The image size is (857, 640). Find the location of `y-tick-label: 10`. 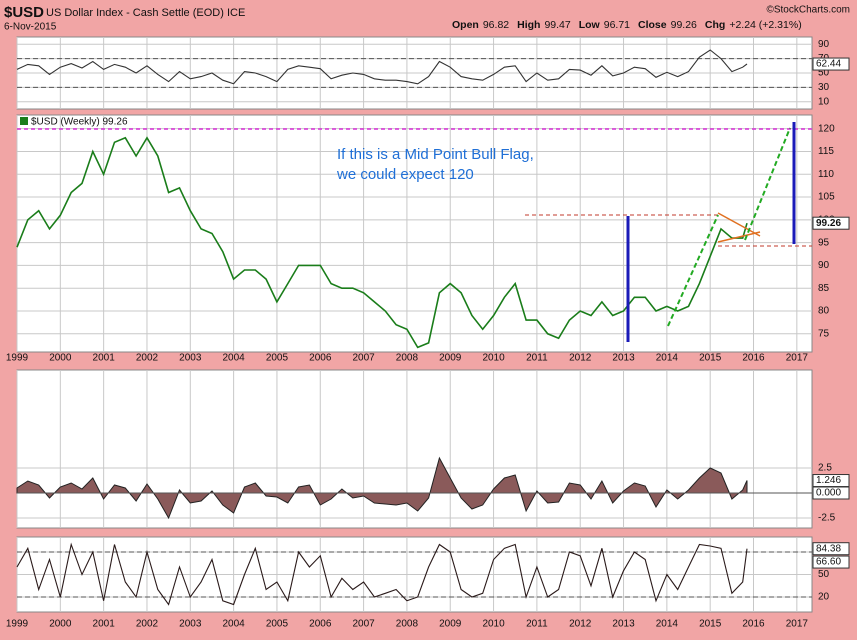

y-tick-label: 10 is located at coordinates (824, 101).